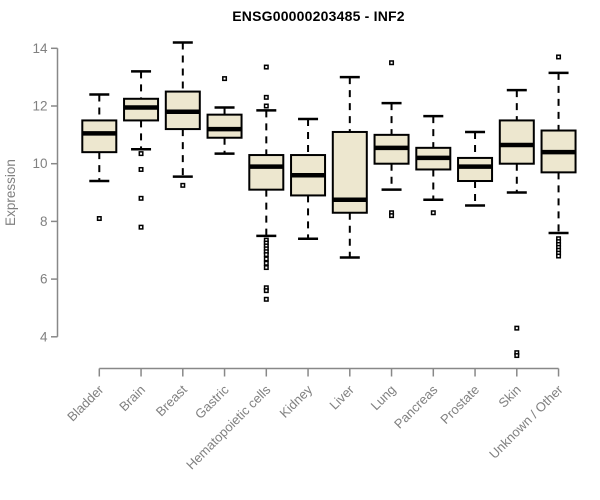 The height and width of the screenshot is (500, 600). Describe the element at coordinates (44, 336) in the screenshot. I see `y-tick-label: 4` at that location.